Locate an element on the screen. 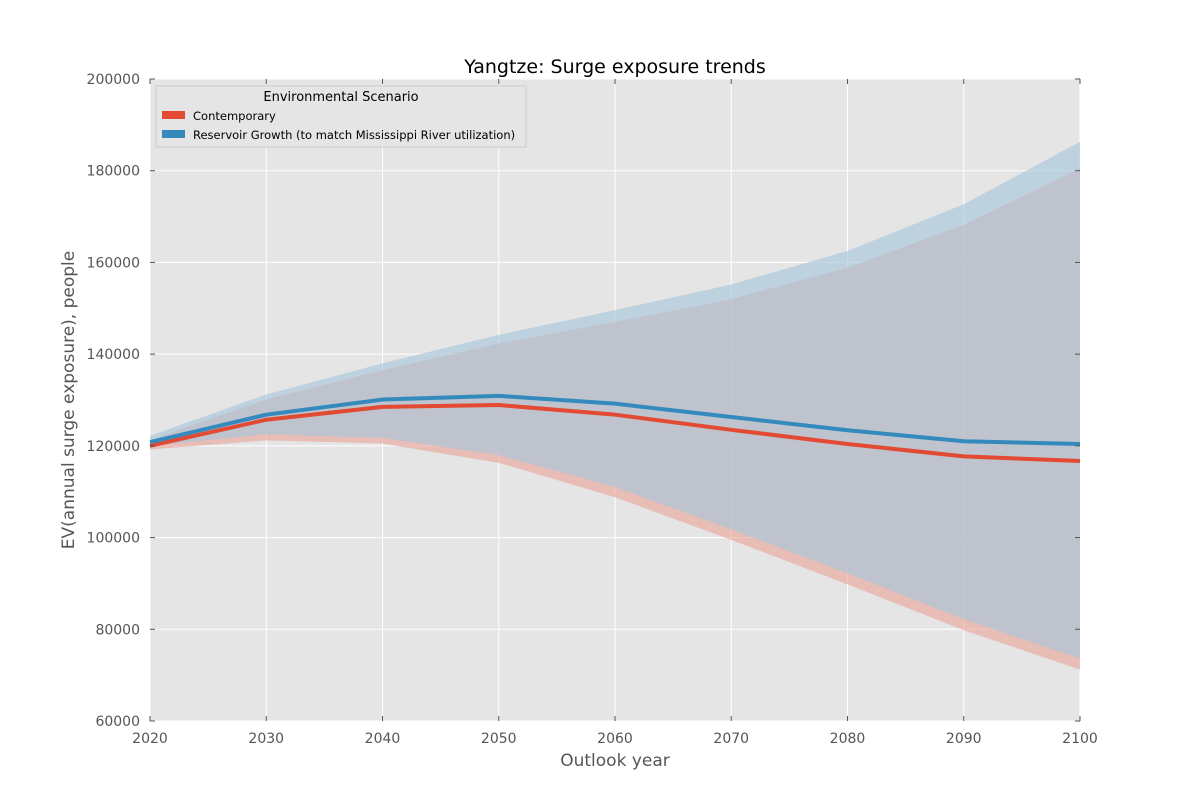  x-tick-label: 2080 is located at coordinates (848, 739).